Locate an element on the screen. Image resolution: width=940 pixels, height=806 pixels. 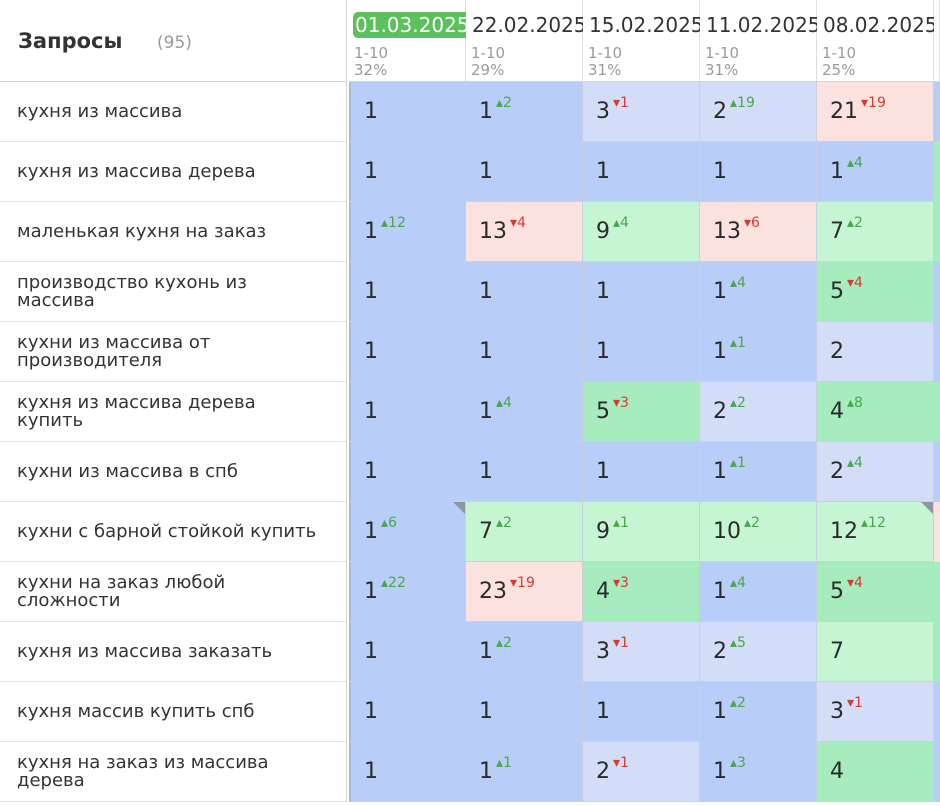
position-cell: 1 ▴22 is located at coordinates (407, 592).